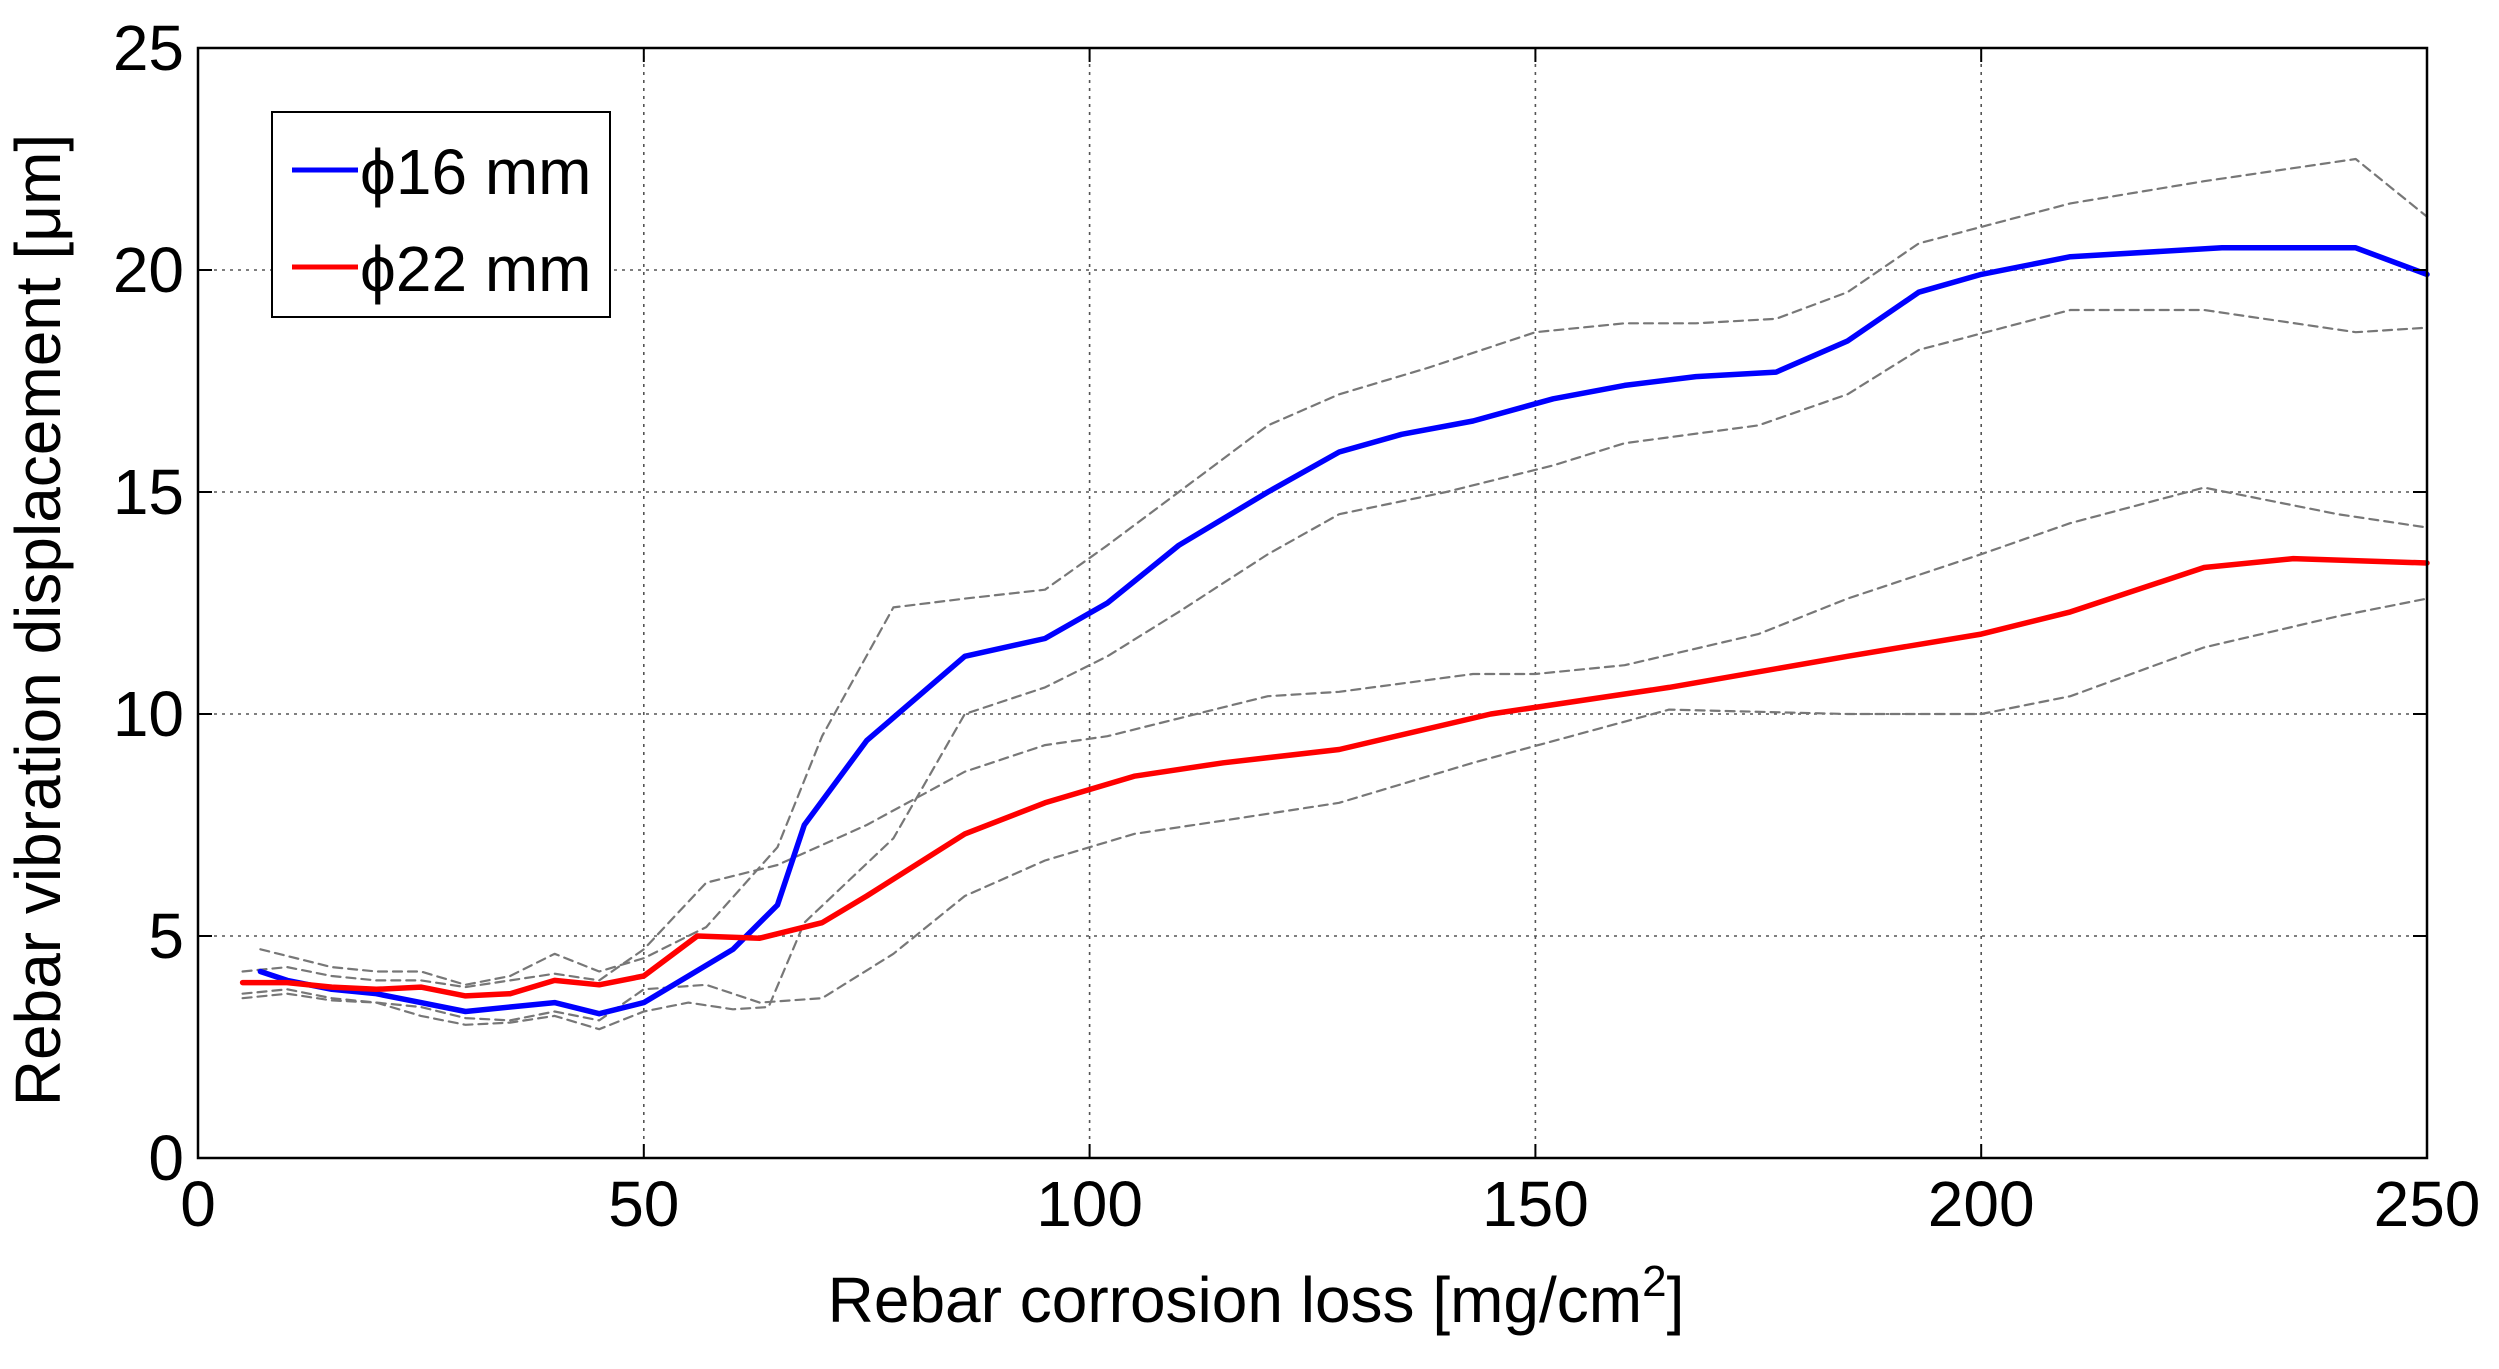 The height and width of the screenshot is (1369, 2499). I want to click on y-tick-label: 20, so click(148, 270).